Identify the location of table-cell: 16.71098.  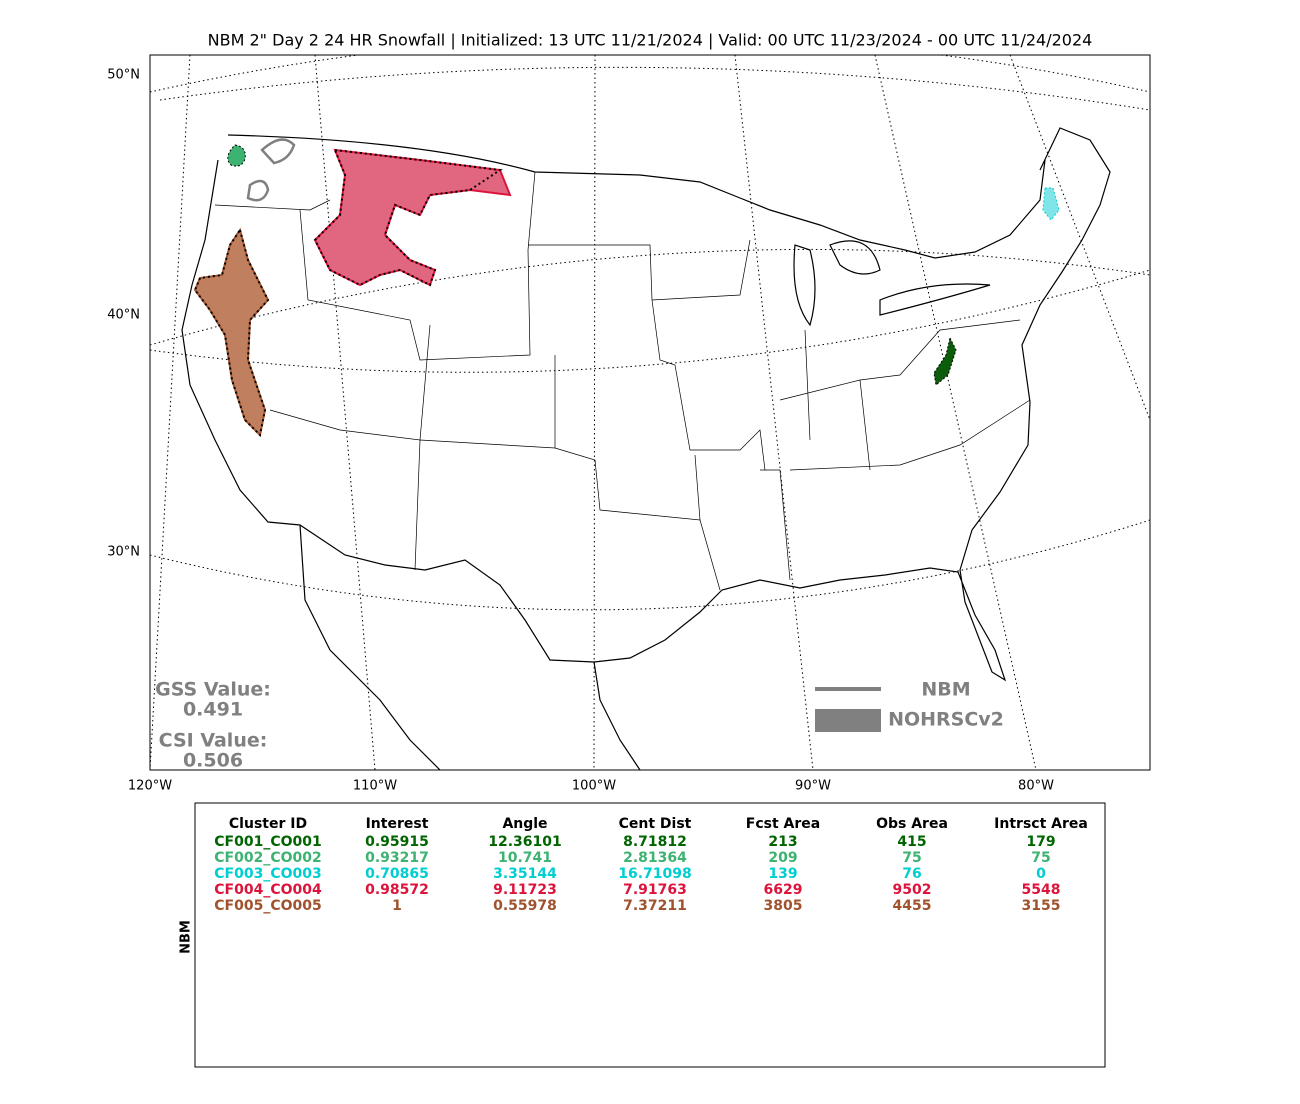
(655, 874).